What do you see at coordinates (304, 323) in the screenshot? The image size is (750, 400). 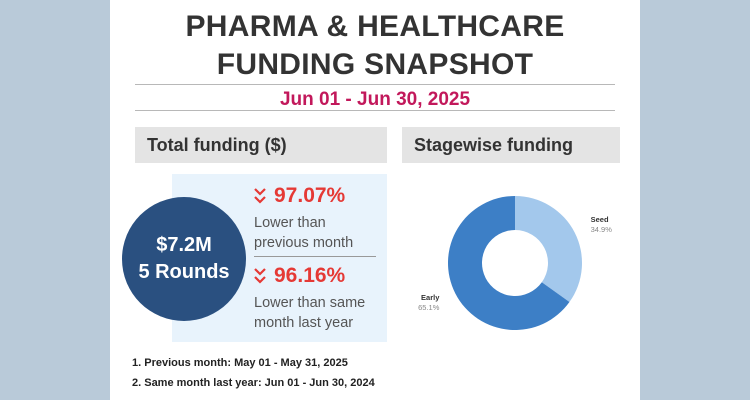 I see `metric-desc-line: month last year` at bounding box center [304, 323].